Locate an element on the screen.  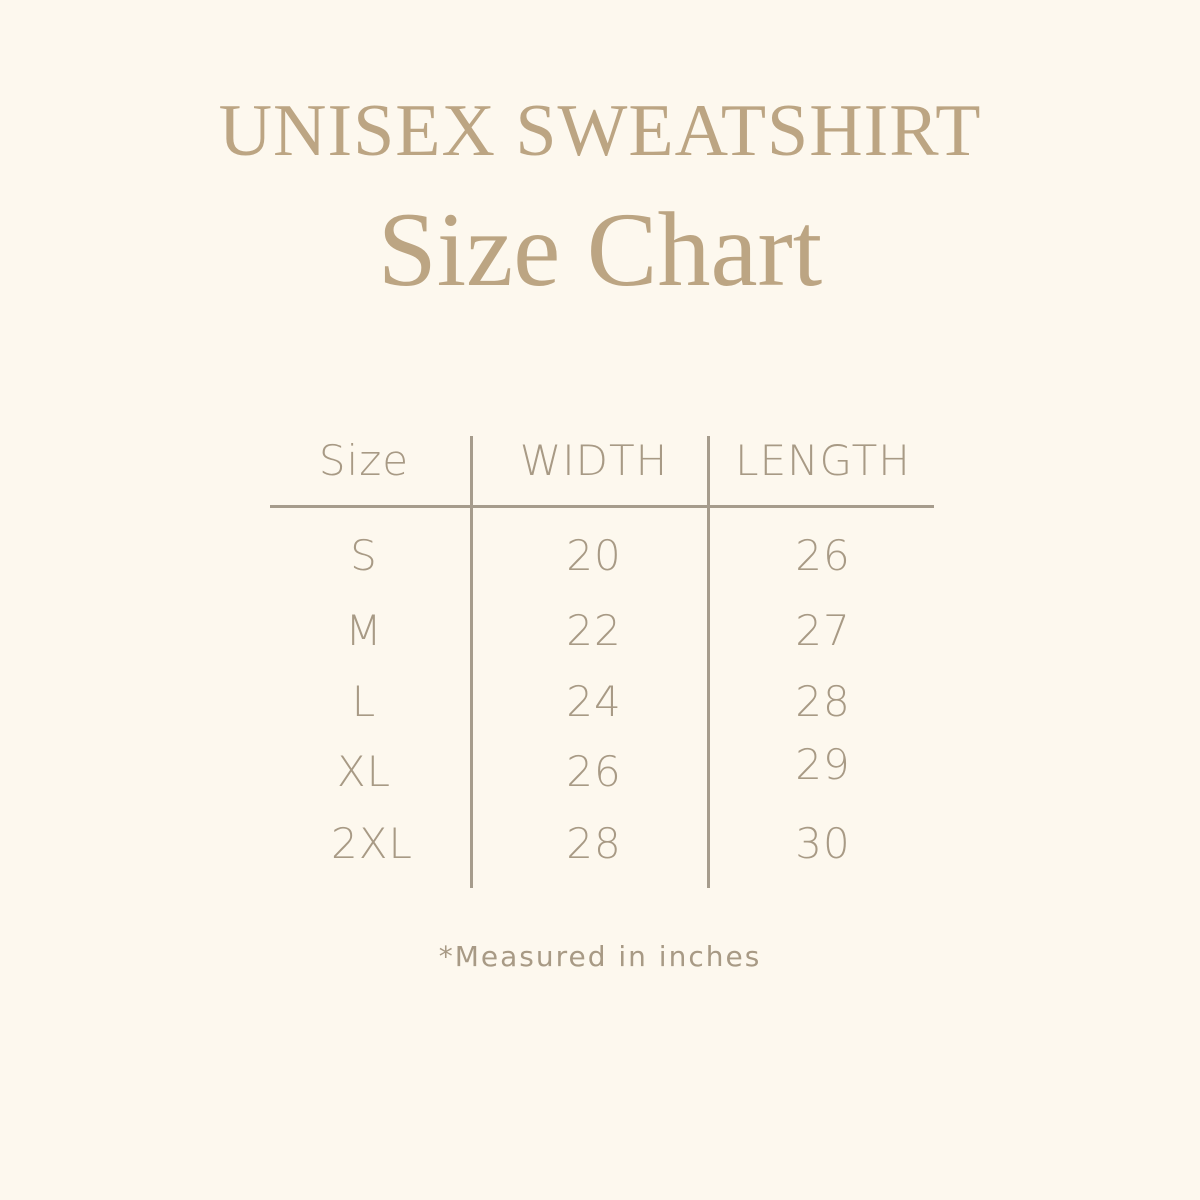
size-cell: M is located at coordinates (364, 630).